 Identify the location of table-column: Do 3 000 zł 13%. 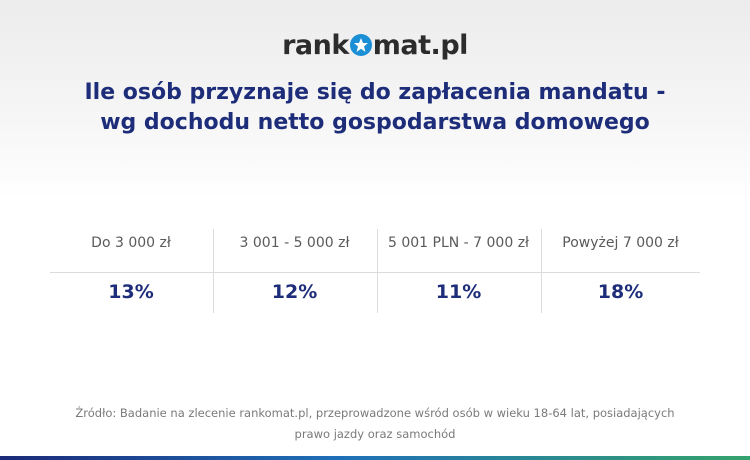
(131, 270).